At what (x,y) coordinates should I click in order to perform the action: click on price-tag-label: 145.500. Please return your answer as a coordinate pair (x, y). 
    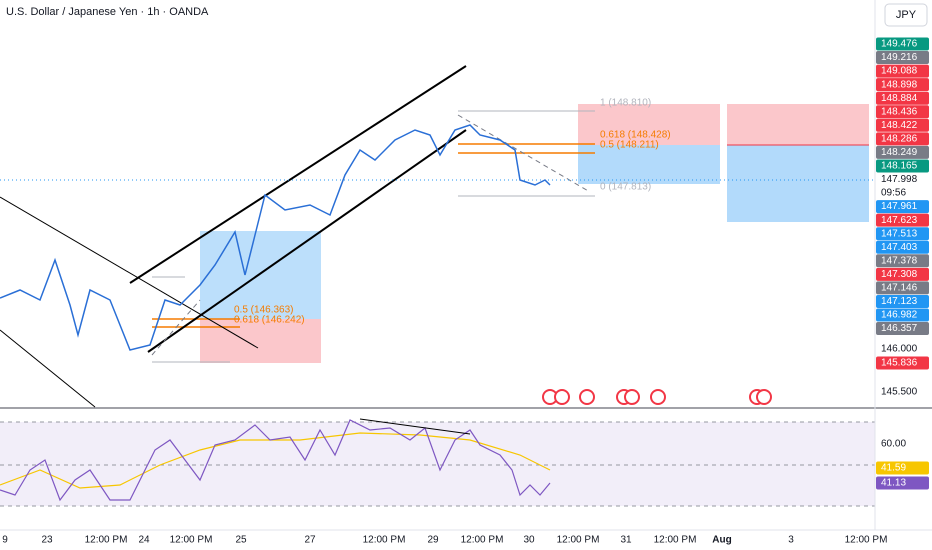
    Looking at the image, I should click on (899, 392).